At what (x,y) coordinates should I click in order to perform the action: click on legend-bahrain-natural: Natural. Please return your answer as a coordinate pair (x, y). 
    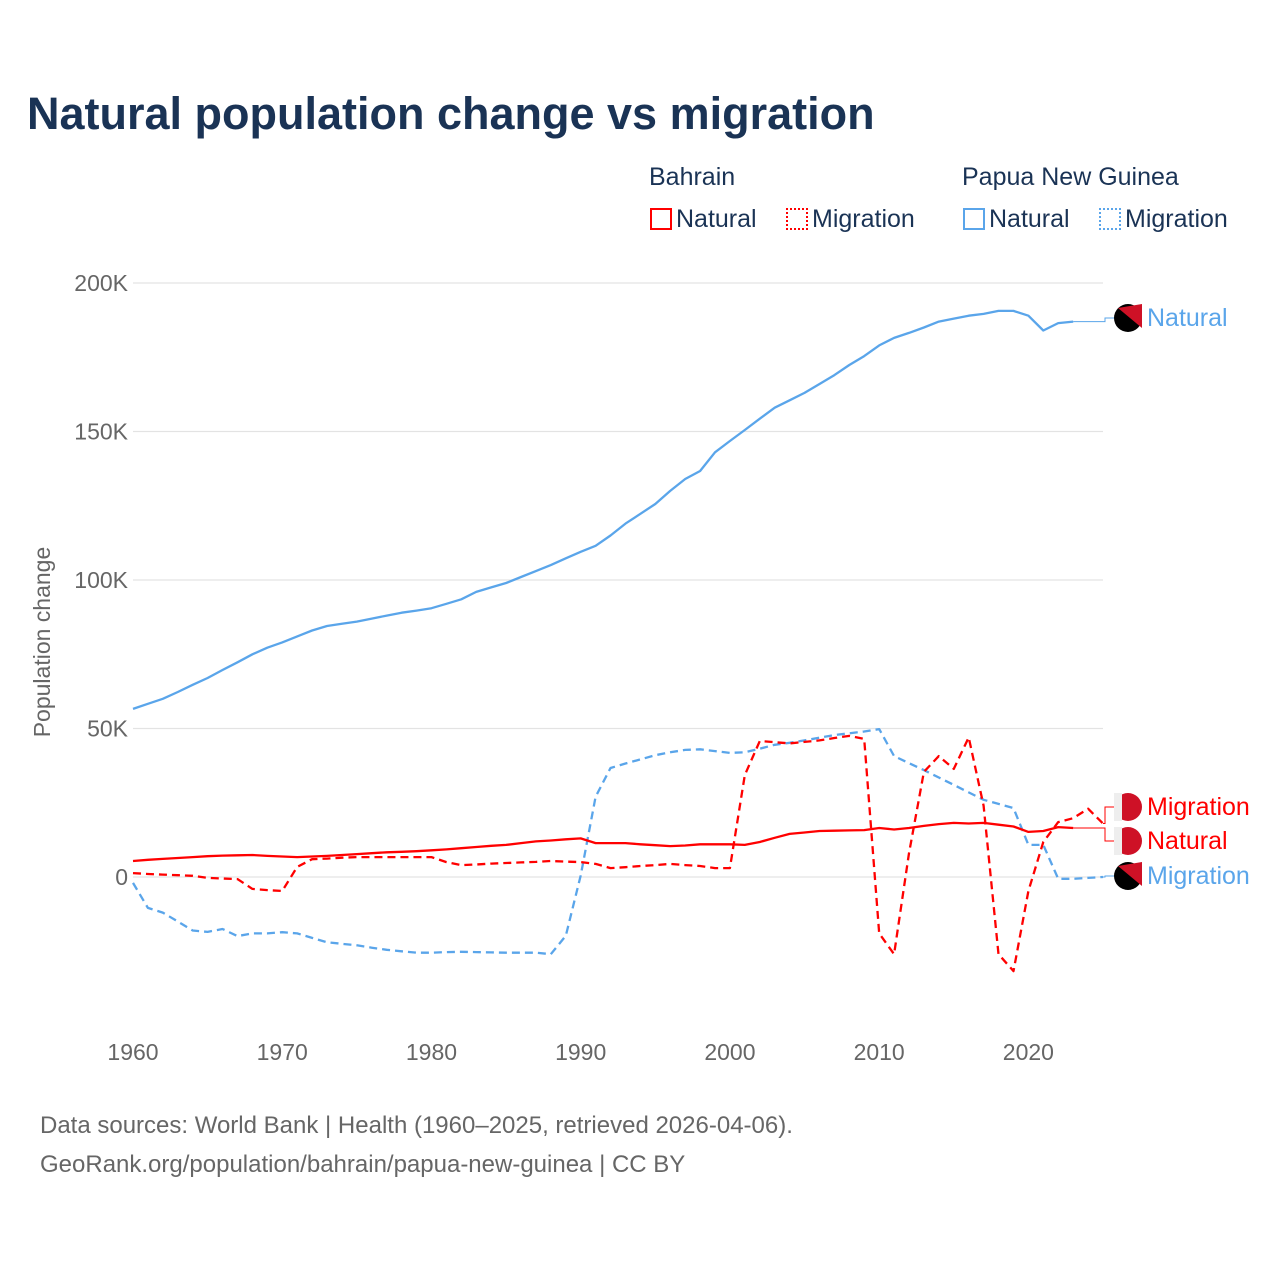
    Looking at the image, I should click on (703, 219).